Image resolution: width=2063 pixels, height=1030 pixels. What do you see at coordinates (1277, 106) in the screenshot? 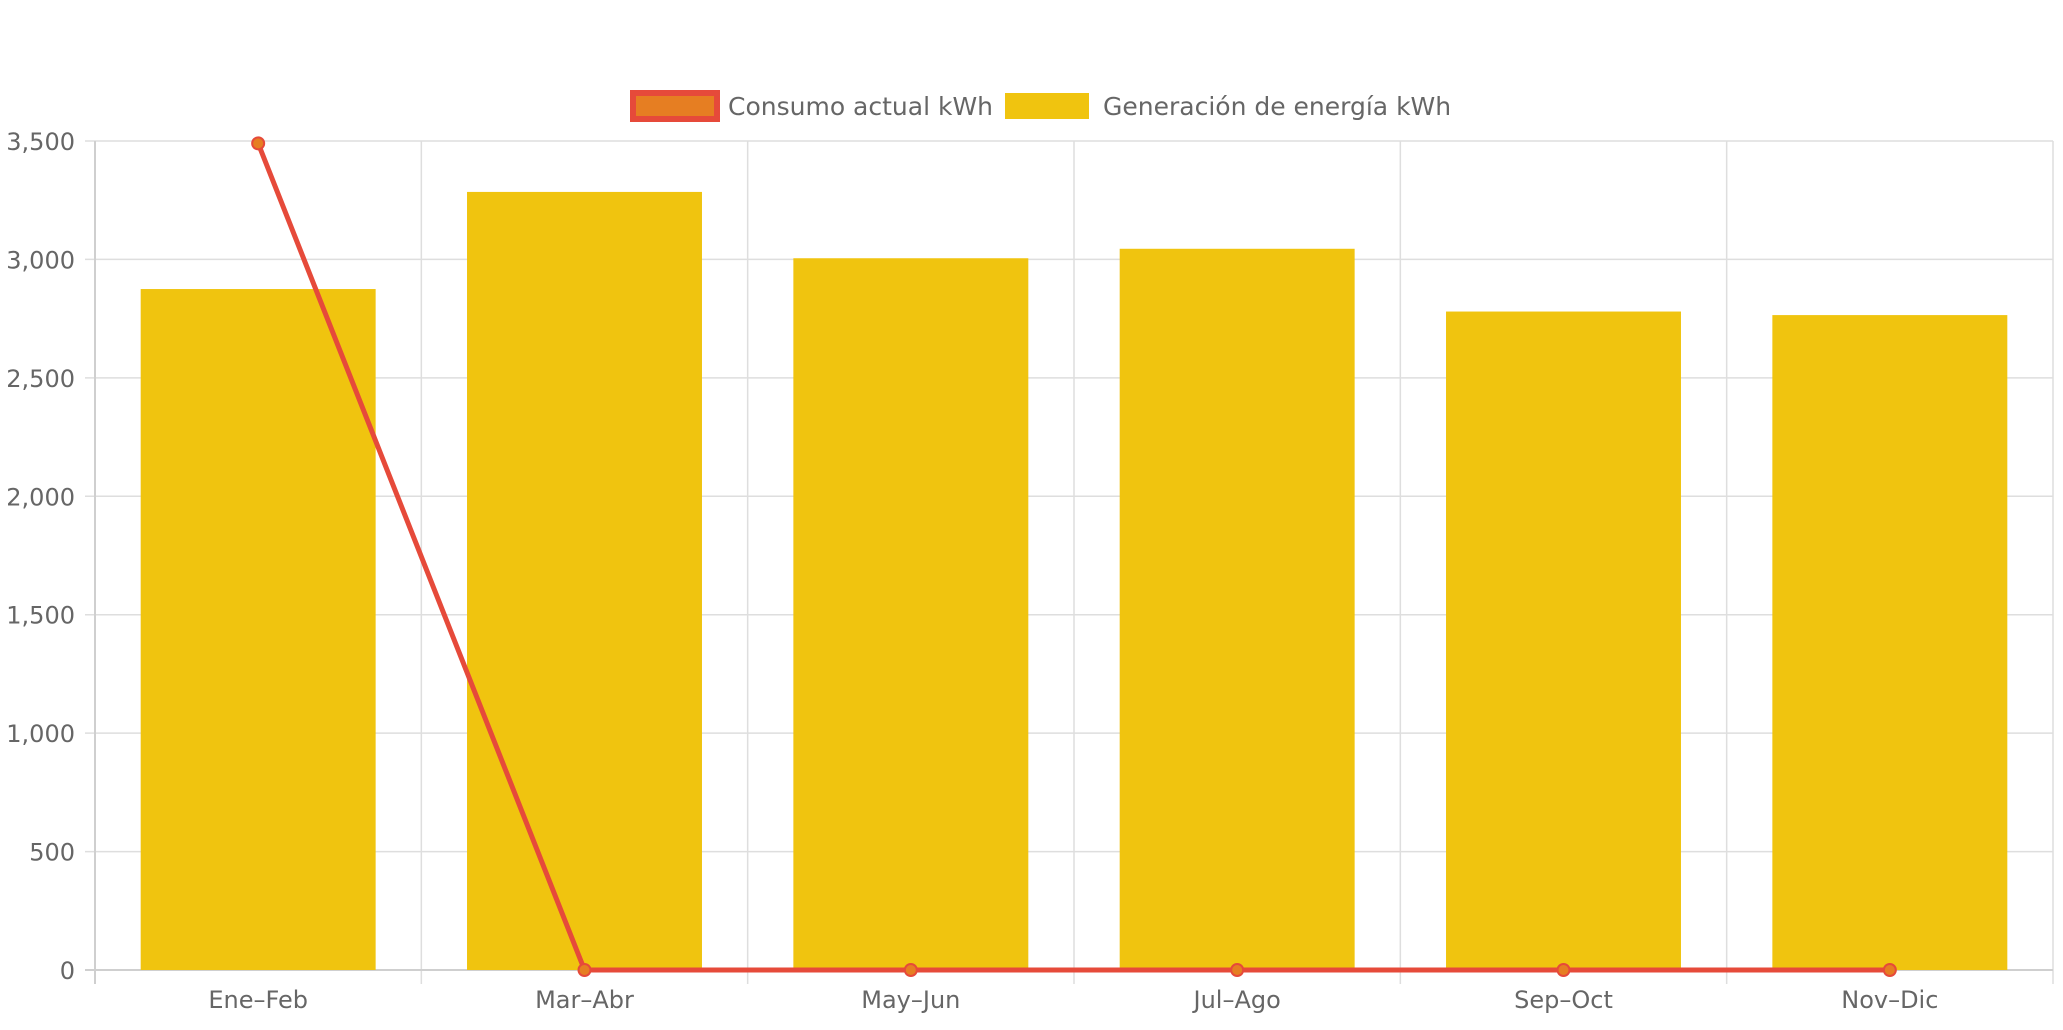
I see `legend-label: Generación de energía kWh` at bounding box center [1277, 106].